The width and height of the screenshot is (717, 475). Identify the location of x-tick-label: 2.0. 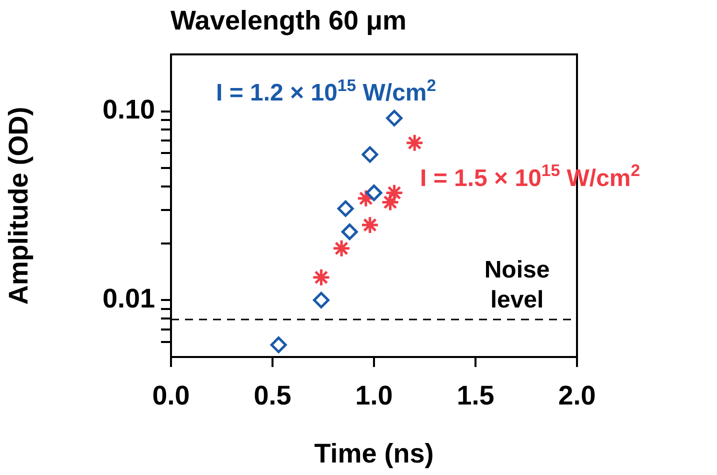
(577, 395).